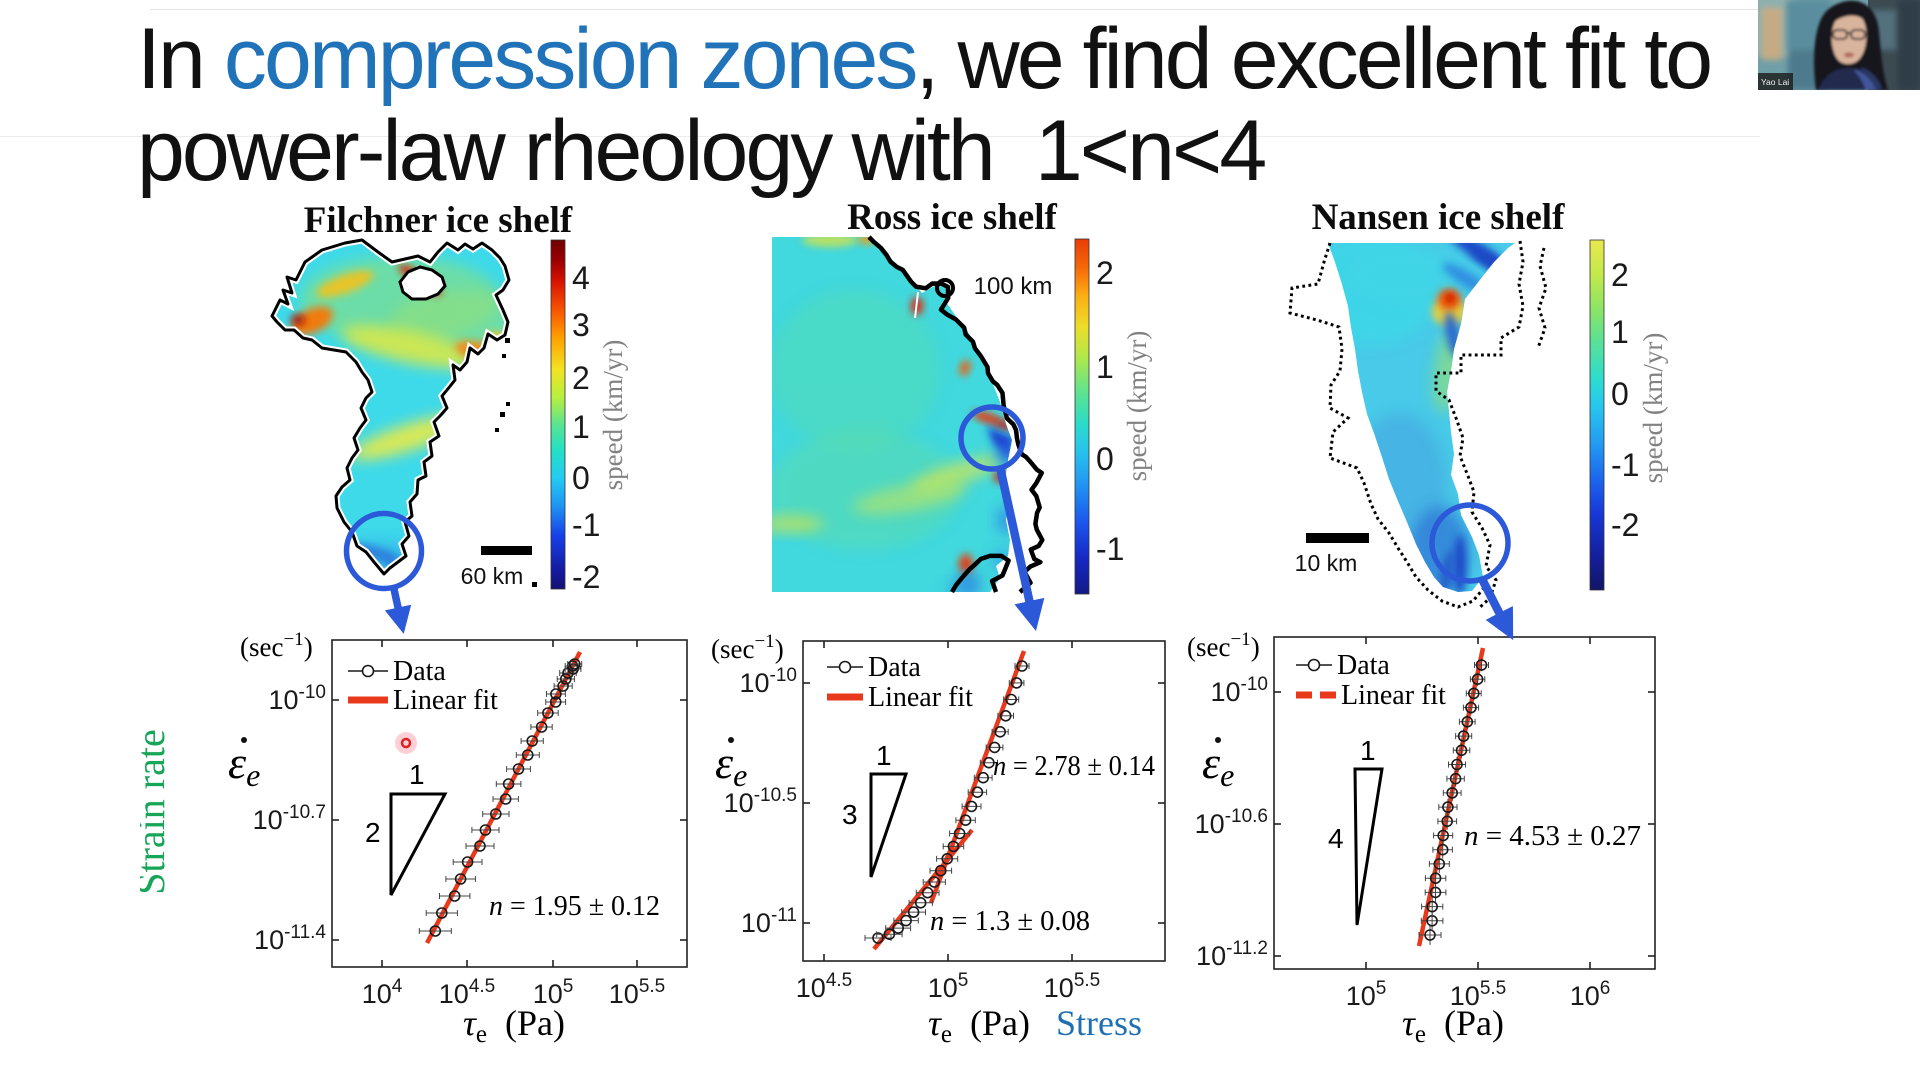  What do you see at coordinates (156, 812) in the screenshot?
I see `svg-text: Strain rate` at bounding box center [156, 812].